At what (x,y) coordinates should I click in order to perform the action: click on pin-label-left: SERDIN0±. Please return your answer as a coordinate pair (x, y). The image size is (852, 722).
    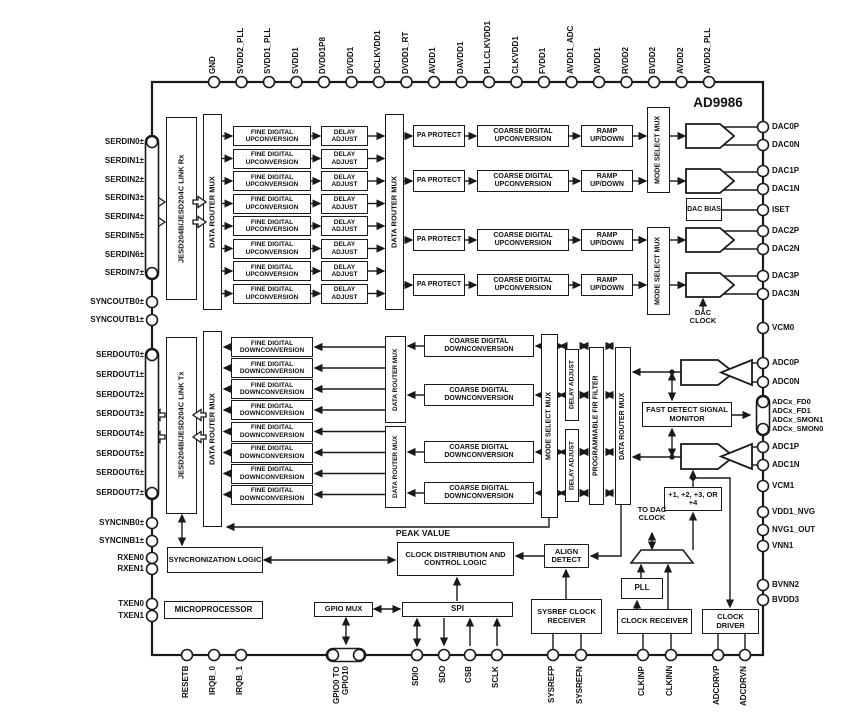
    Looking at the image, I should click on (124, 141).